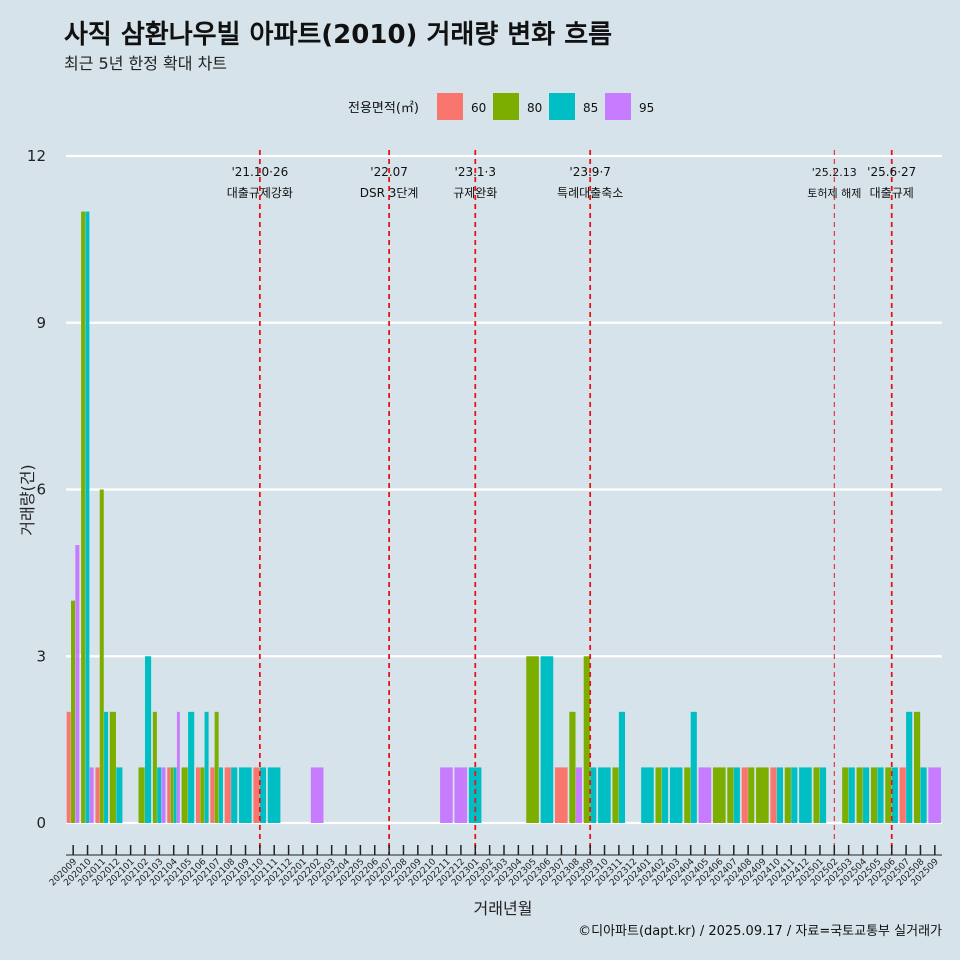 This screenshot has height=960, width=960. I want to click on y-axis-title: 거래량(건), so click(27, 499).